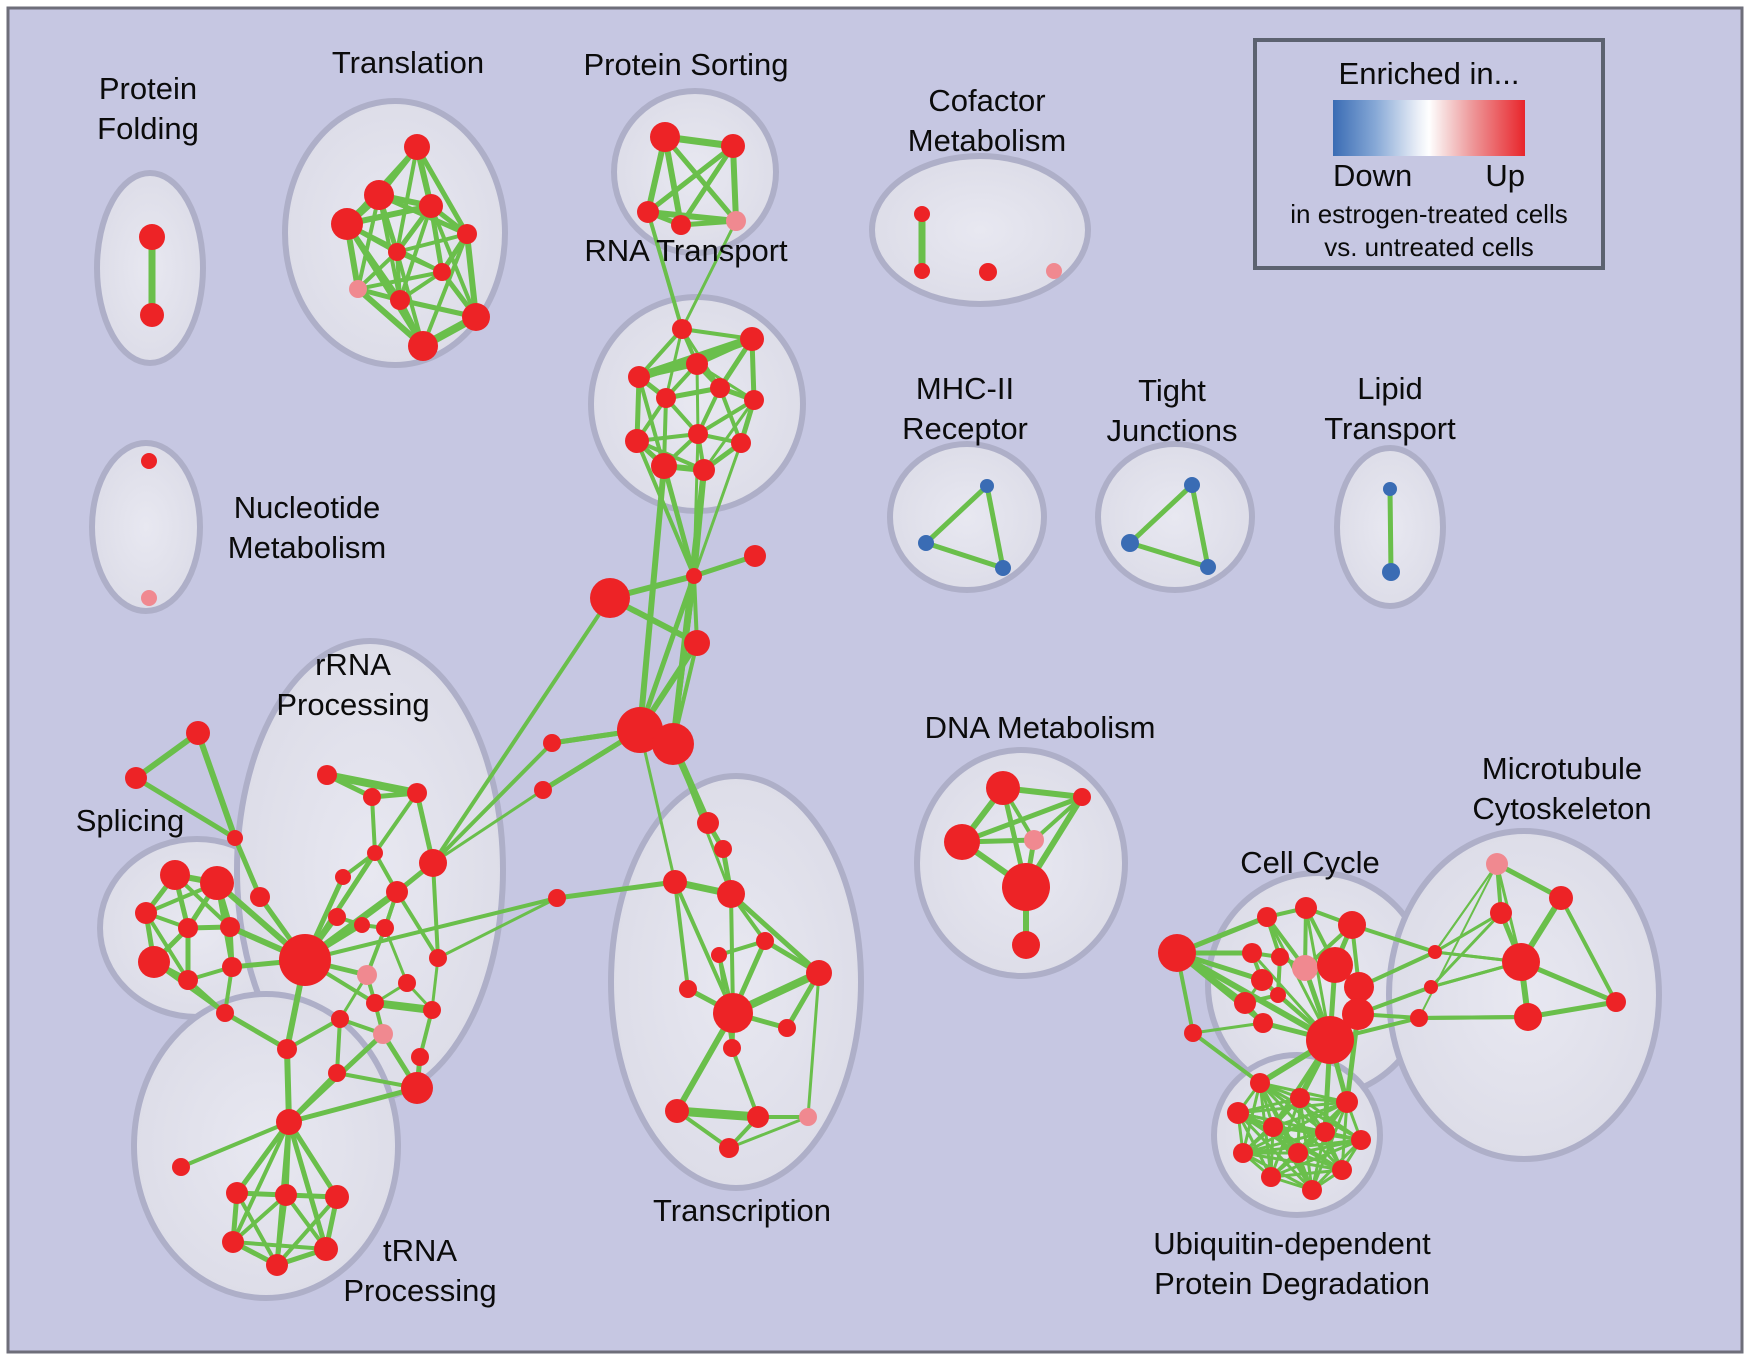 This screenshot has height=1360, width=1750. What do you see at coordinates (1040, 727) in the screenshot?
I see `dna-metabolism-label: DNA Metabolism` at bounding box center [1040, 727].